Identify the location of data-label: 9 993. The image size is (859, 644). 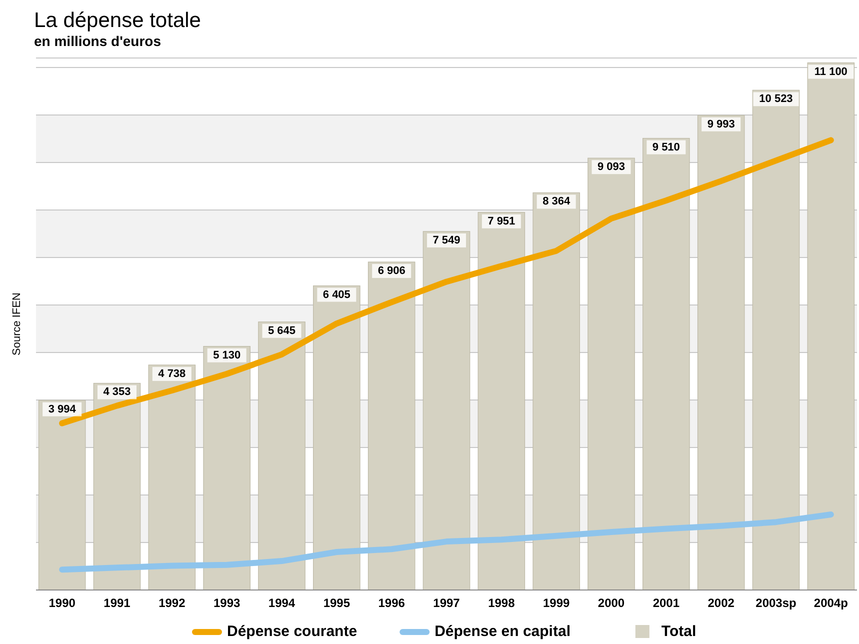
(721, 124).